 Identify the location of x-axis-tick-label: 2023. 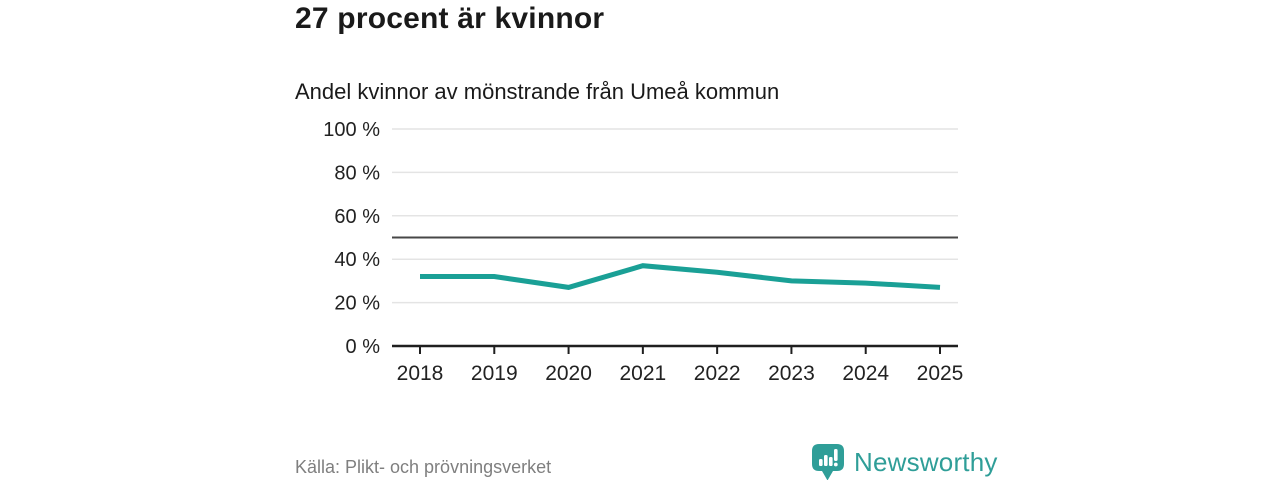
(791, 373).